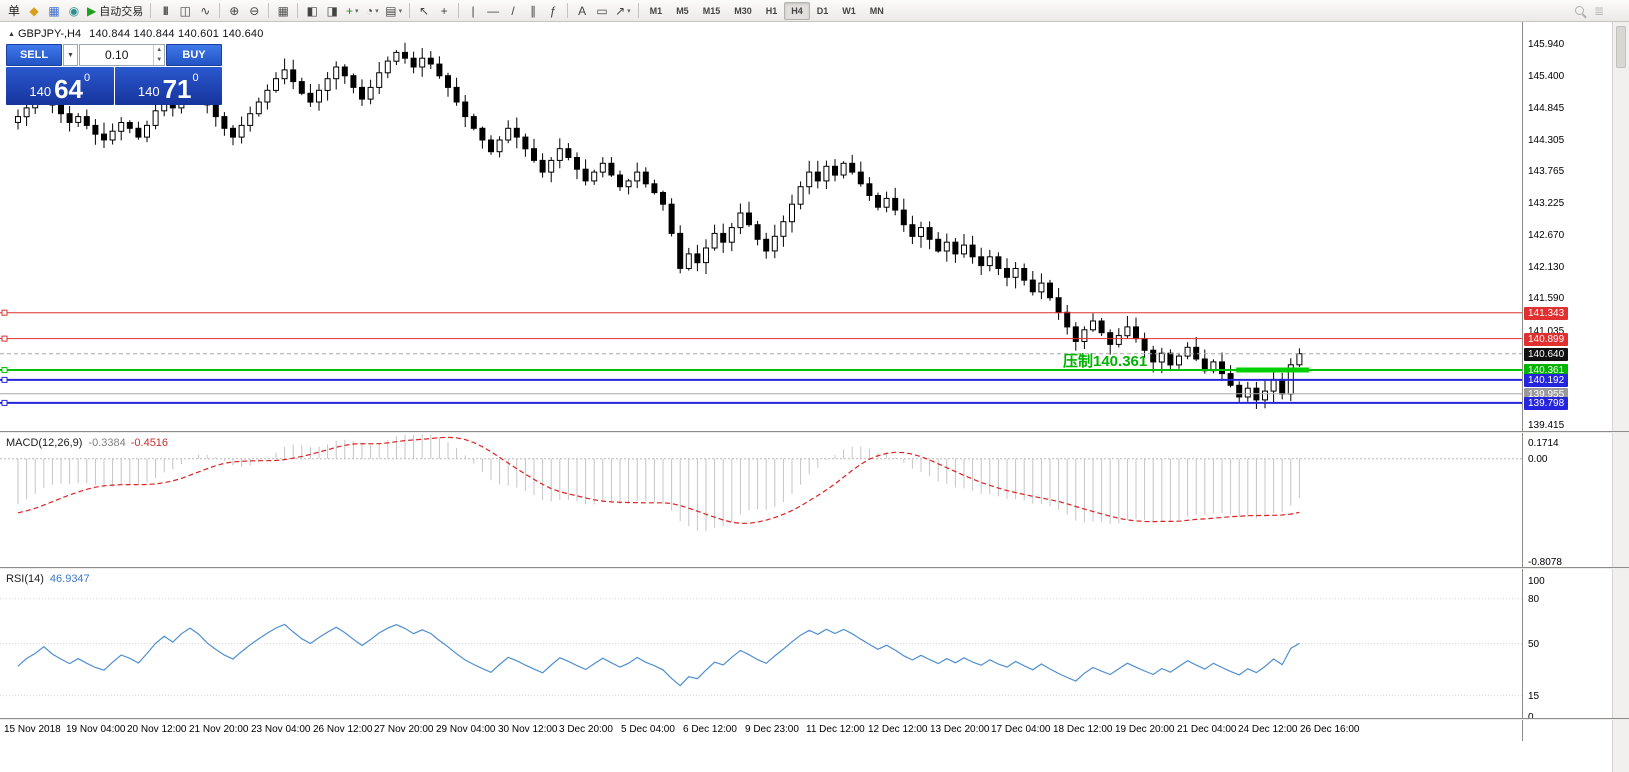  What do you see at coordinates (656, 10) in the screenshot?
I see `timeframe-m1: M1` at bounding box center [656, 10].